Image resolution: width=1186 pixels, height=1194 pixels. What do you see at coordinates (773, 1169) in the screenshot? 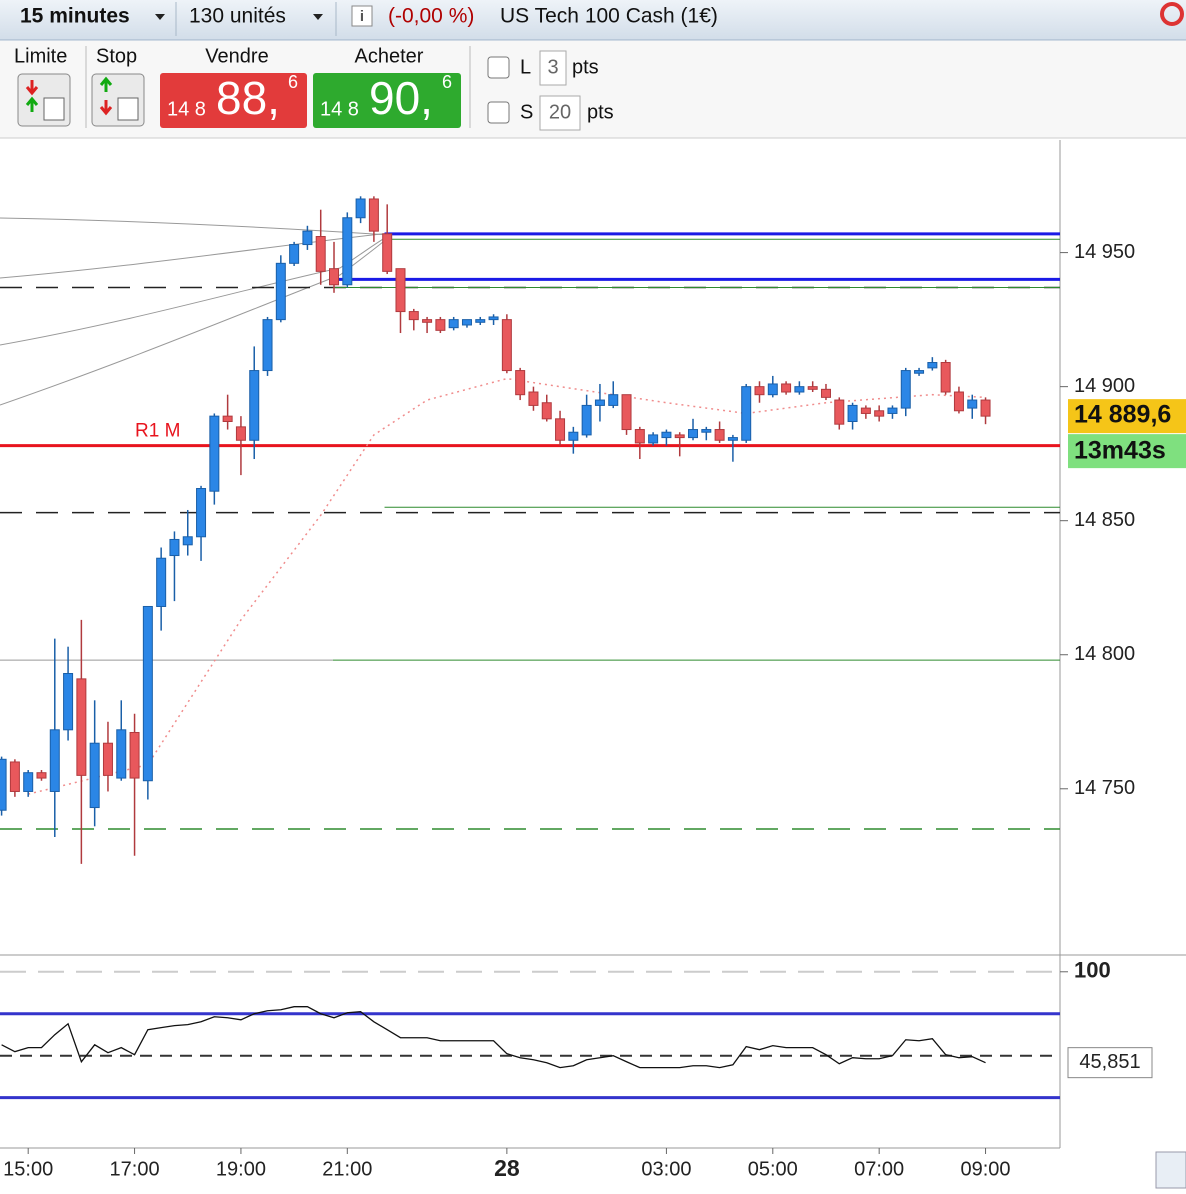
I see `x-tick-label: 05:00` at bounding box center [773, 1169].